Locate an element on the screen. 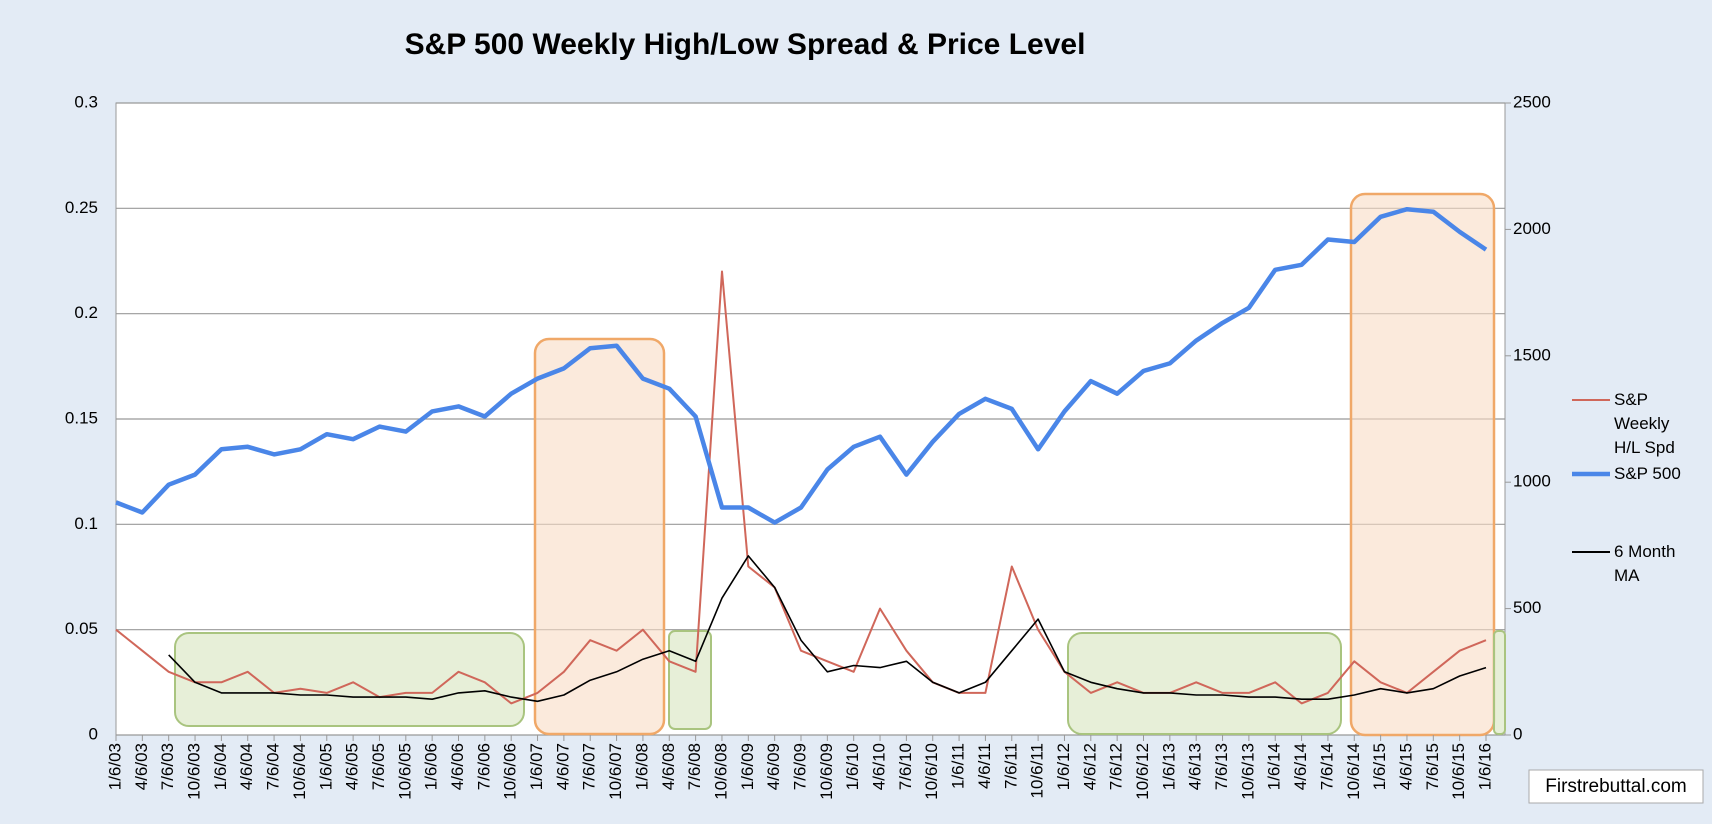 Image resolution: width=1712 pixels, height=824 pixels. x-tick-label: 1/6/05 is located at coordinates (325, 766).